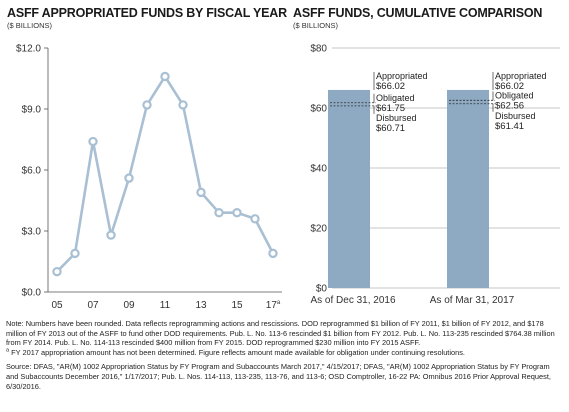  I want to click on y-tick-label: $20, so click(318, 229).